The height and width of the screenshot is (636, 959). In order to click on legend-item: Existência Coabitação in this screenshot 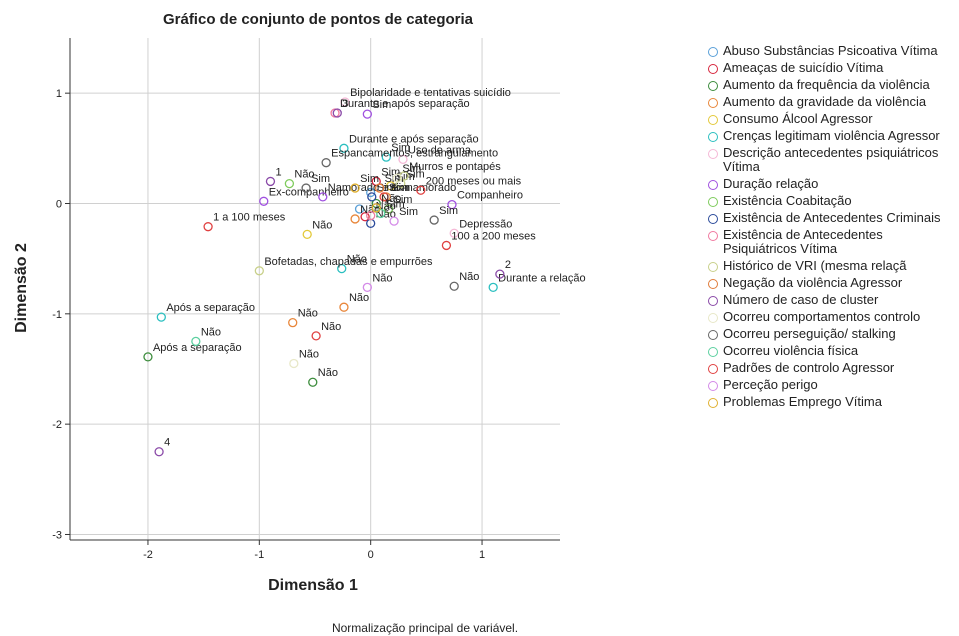, I will do `click(833, 201)`.